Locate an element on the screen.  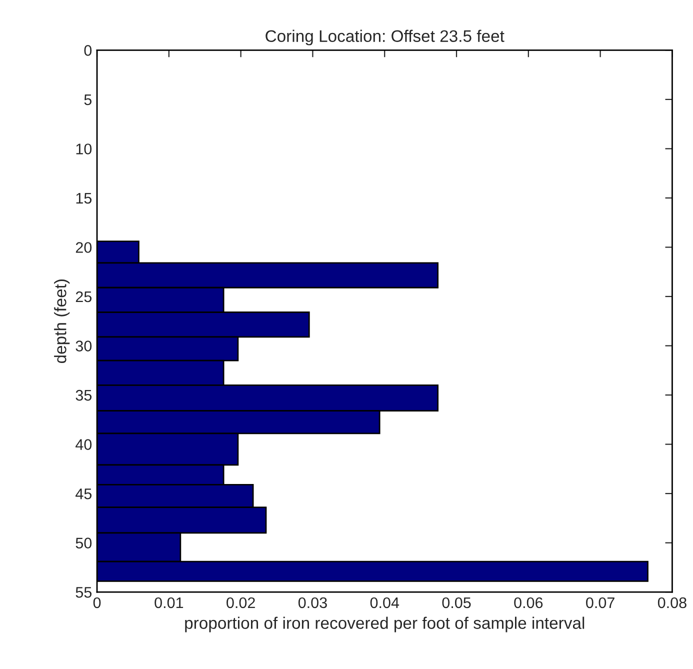
y-tick-label: 50 is located at coordinates (84, 543).